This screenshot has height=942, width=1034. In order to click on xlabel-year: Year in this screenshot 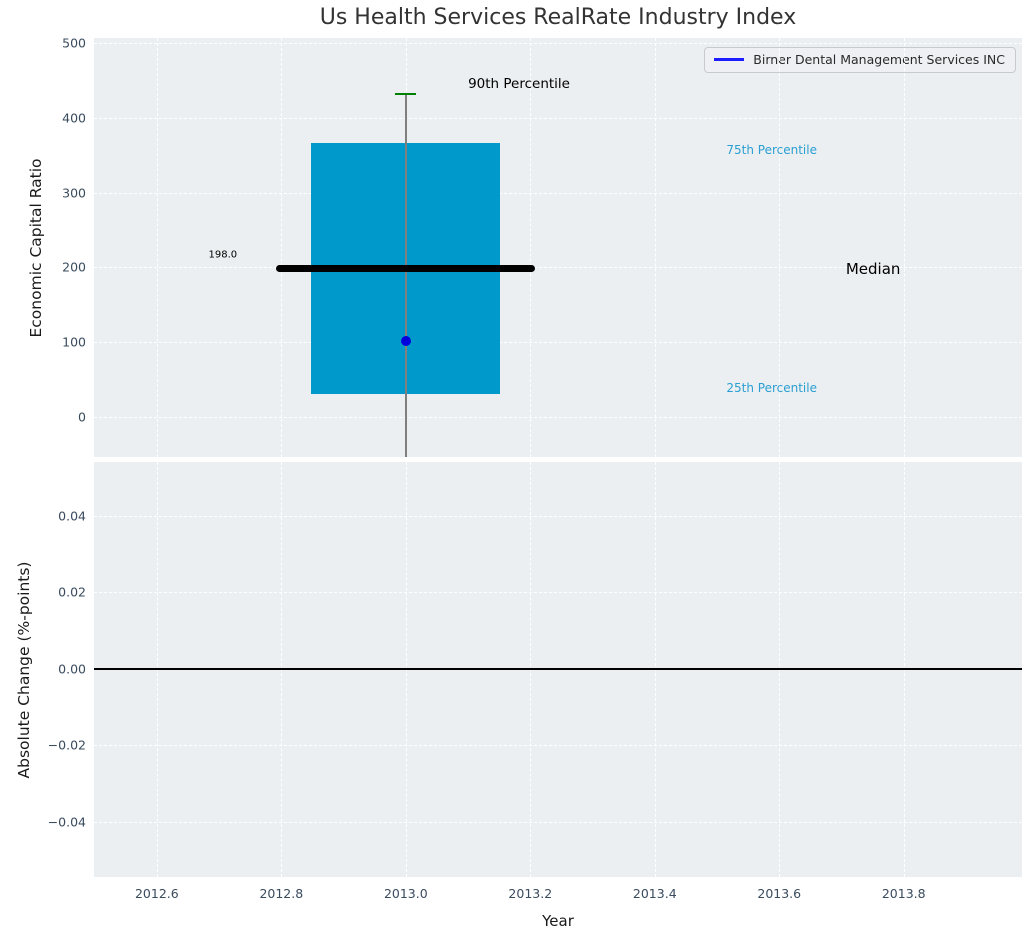, I will do `click(558, 921)`.